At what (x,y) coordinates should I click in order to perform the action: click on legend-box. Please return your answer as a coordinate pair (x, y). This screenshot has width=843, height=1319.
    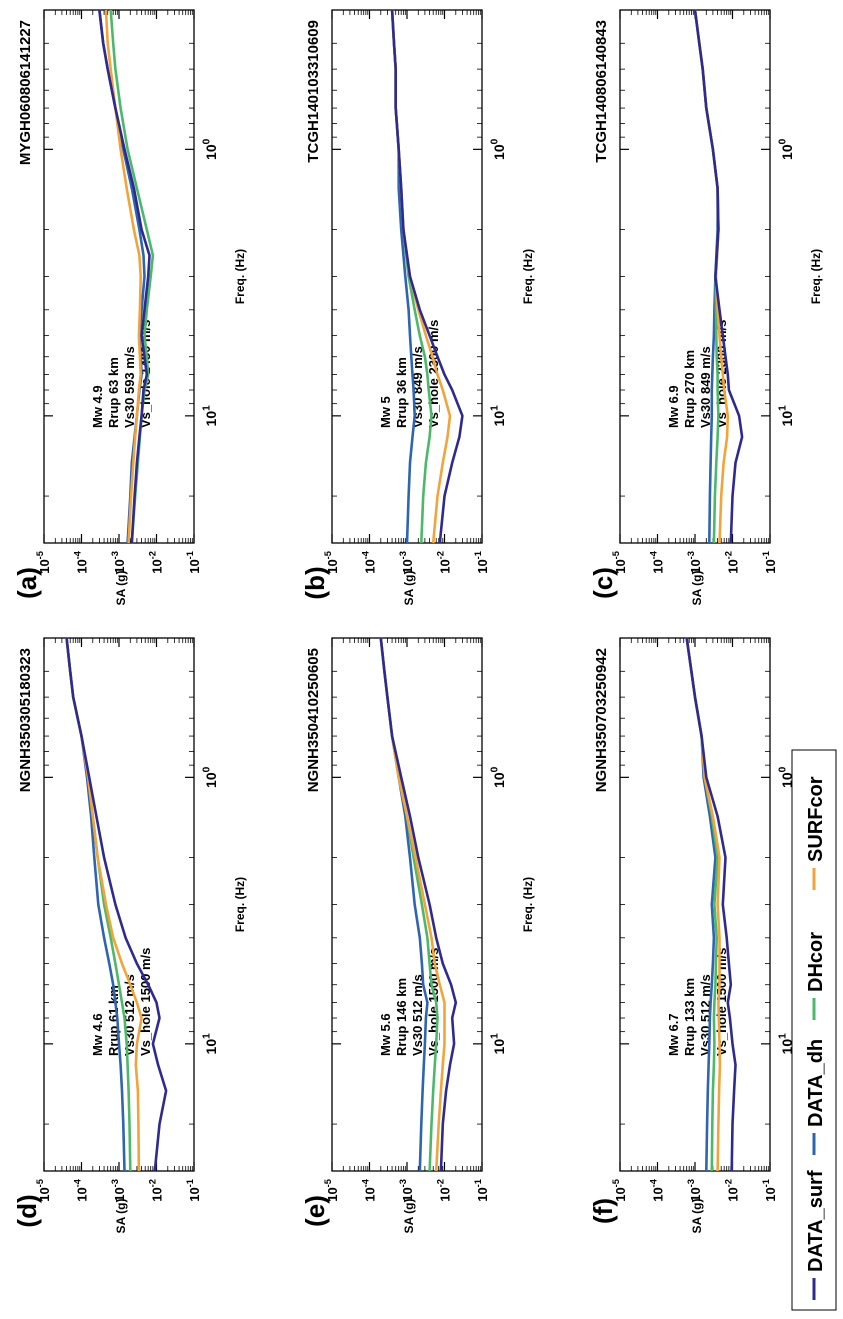
    Looking at the image, I should click on (814, 1030).